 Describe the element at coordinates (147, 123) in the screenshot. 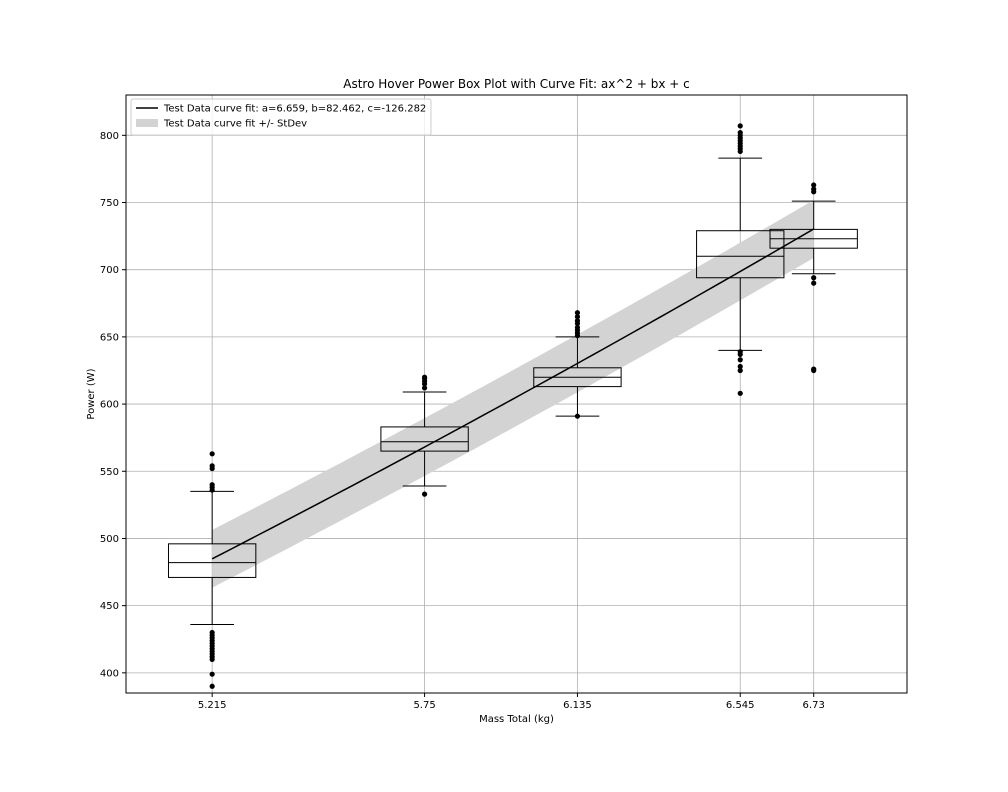

I see `legend-band-swatch` at that location.